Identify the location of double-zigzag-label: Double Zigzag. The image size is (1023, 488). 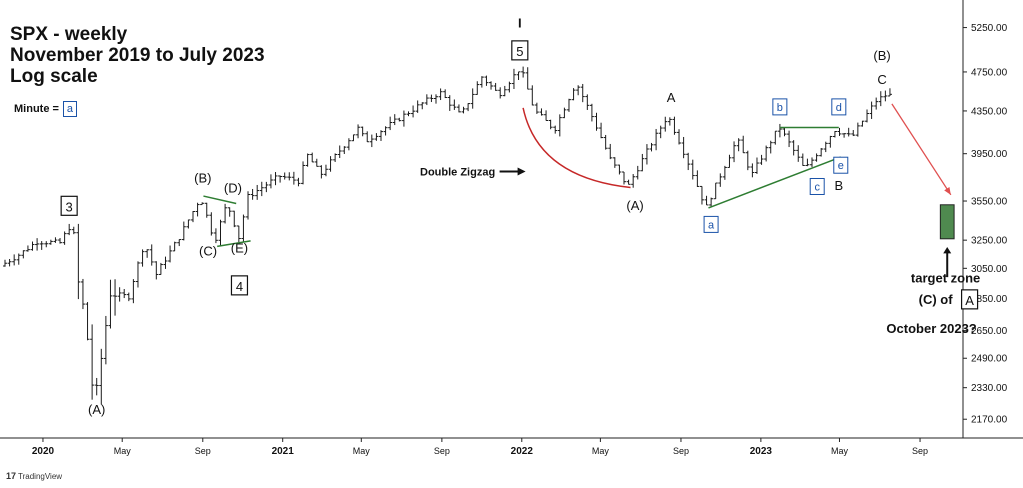
(457, 173).